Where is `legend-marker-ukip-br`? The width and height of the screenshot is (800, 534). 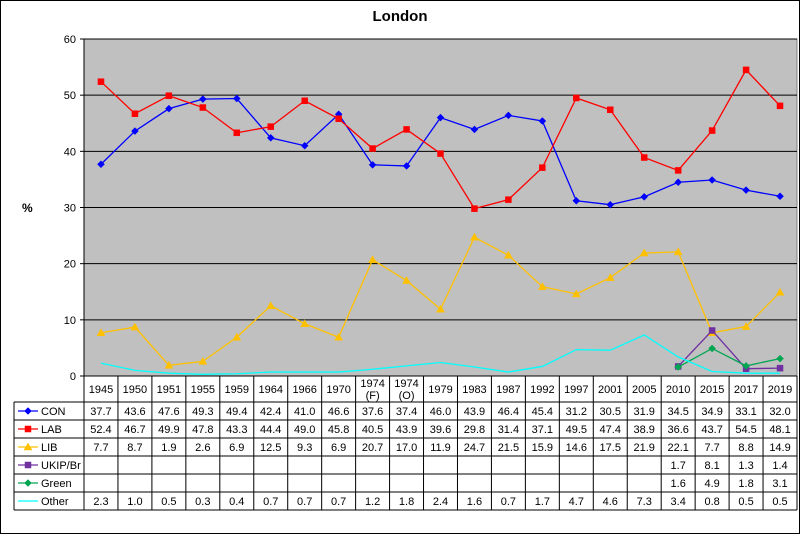
legend-marker-ukip-br is located at coordinates (28, 465).